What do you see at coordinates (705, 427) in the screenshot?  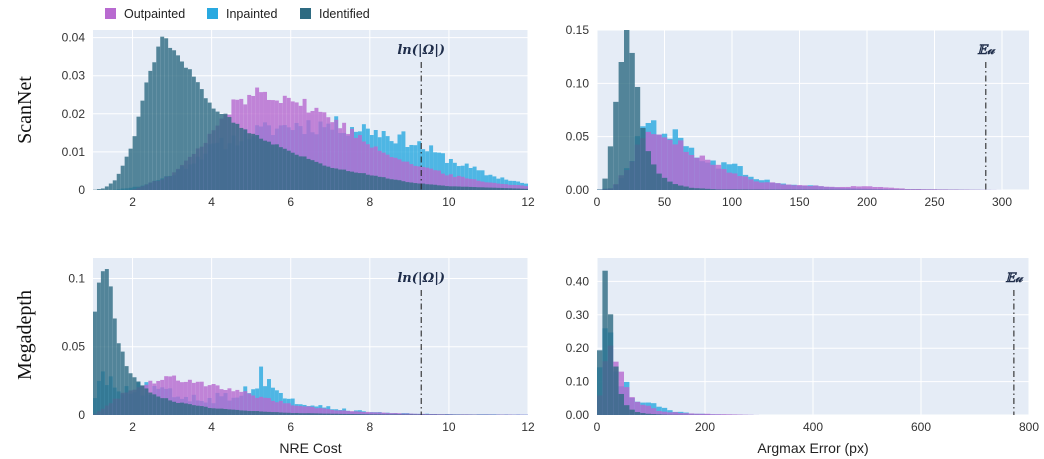 I see `x-tick-label: 200` at bounding box center [705, 427].